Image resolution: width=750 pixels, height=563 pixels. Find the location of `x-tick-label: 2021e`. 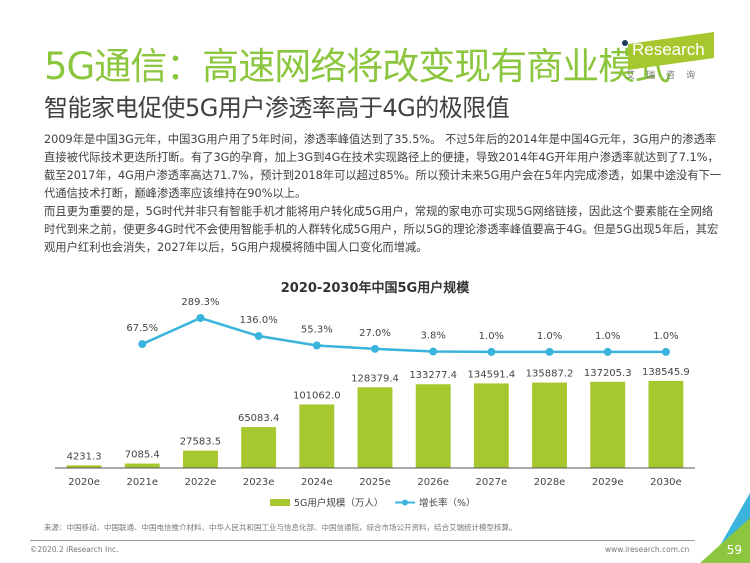

x-tick-label: 2021e is located at coordinates (142, 482).